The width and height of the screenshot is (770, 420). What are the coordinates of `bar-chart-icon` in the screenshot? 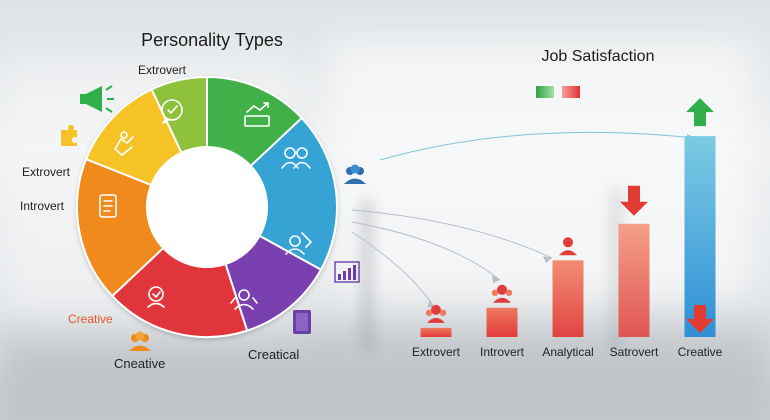 It's located at (347, 272).